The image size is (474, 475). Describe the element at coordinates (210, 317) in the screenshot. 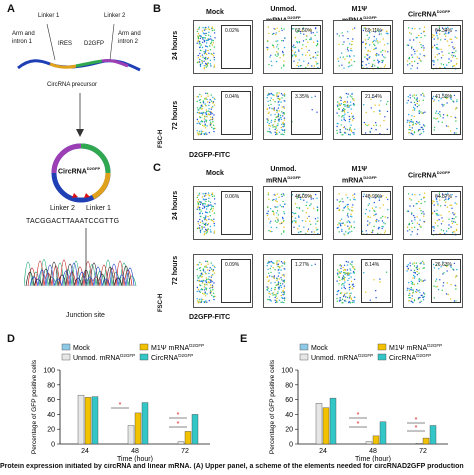

I see `panel-c-xlabel: D2GFP-FITC` at that location.